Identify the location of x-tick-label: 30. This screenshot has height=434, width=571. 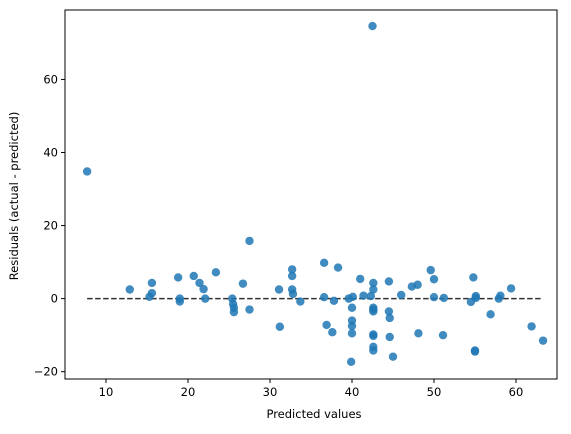
(270, 392).